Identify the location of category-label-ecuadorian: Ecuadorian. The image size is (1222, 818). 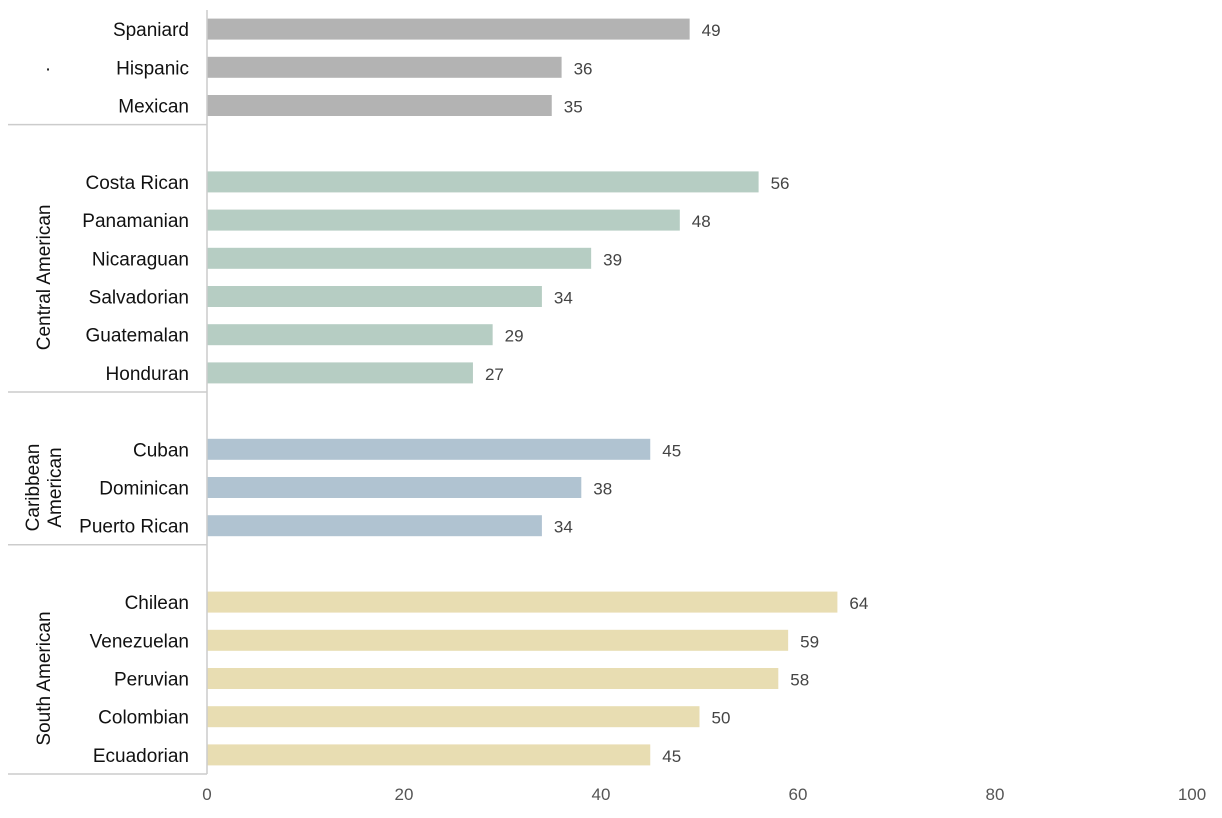
(141, 756).